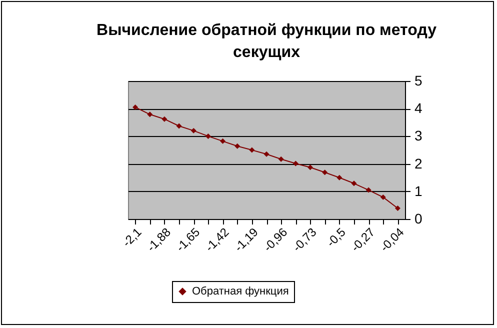 This screenshot has height=328, width=497. Describe the element at coordinates (418, 218) in the screenshot. I see `y-tick-label: 0` at that location.